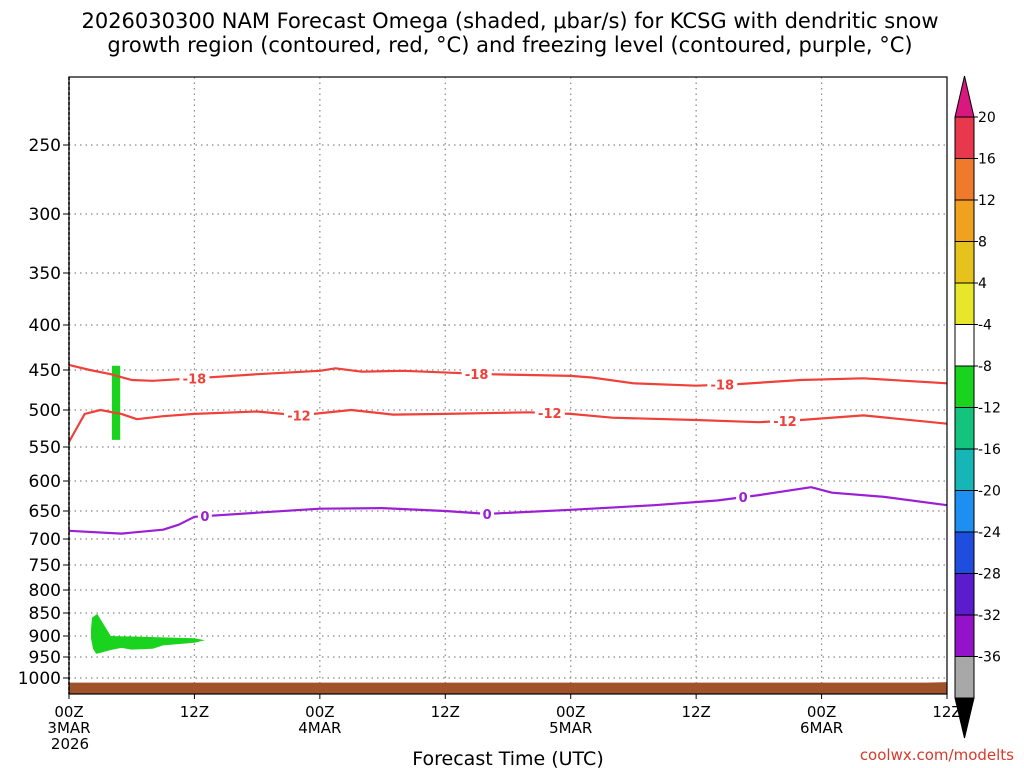 Image resolution: width=1024 pixels, height=768 pixels. I want to click on colorbar-label: -24, so click(989, 533).